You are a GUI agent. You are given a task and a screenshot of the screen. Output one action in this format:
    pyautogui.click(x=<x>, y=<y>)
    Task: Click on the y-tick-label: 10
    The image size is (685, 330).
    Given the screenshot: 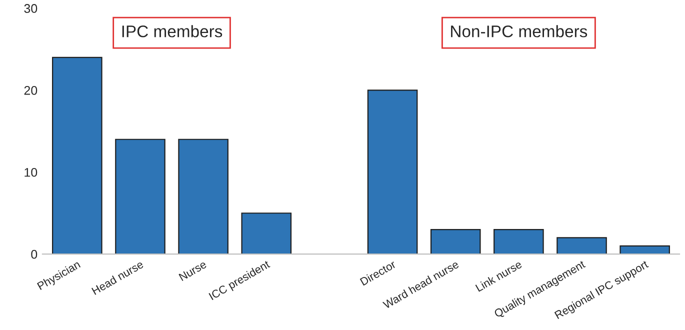 What is the action you would take?
    pyautogui.click(x=31, y=172)
    